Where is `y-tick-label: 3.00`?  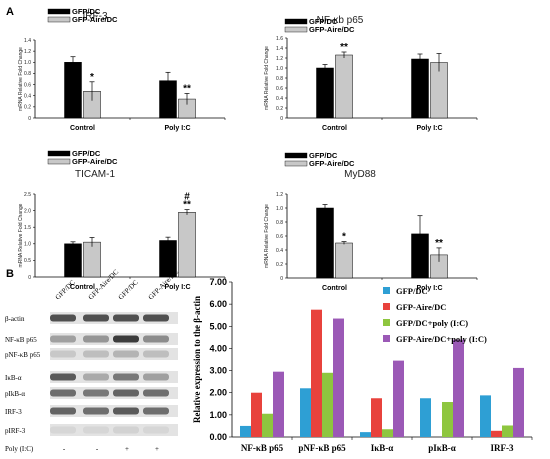
y-tick-label: 3.00 is located at coordinates (218, 371).